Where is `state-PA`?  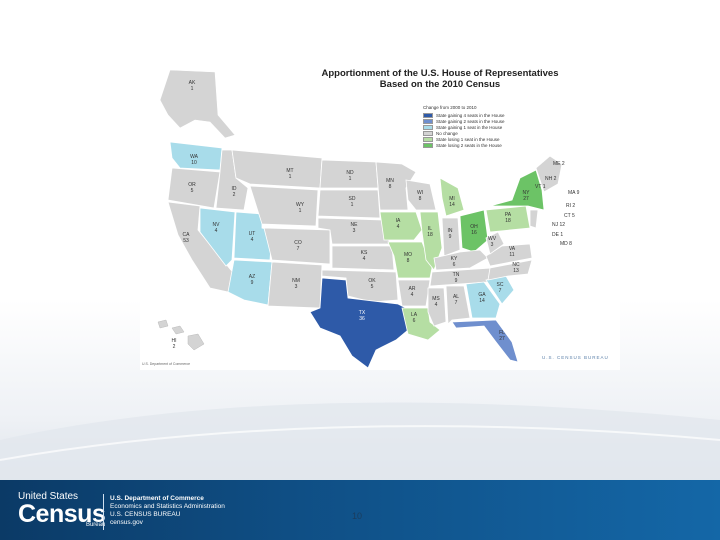
state-PA is located at coordinates (508, 219).